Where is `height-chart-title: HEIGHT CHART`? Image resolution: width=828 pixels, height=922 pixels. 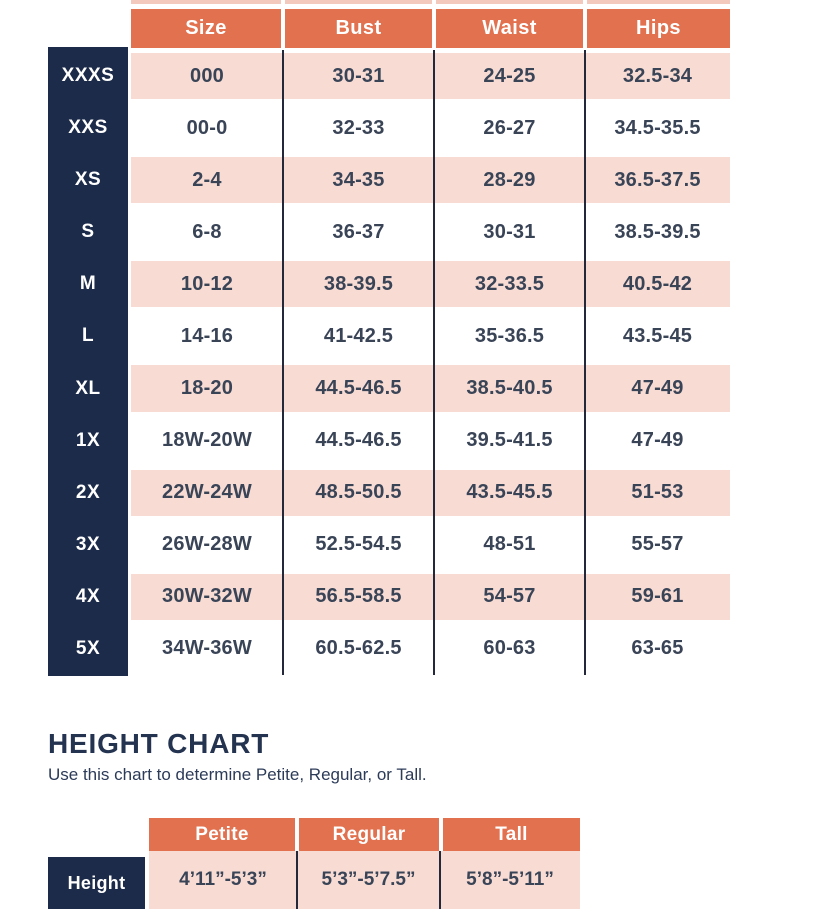 height-chart-title: HEIGHT CHART is located at coordinates (159, 743).